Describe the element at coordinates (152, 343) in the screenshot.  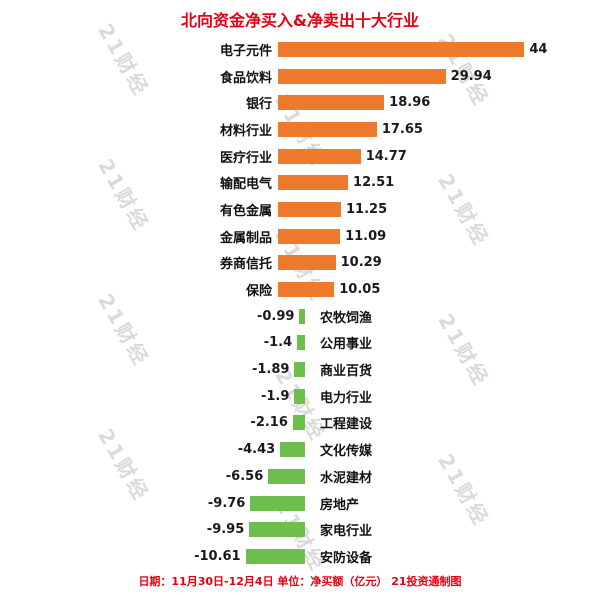
I see `row-left-cell: -1.4` at that location.